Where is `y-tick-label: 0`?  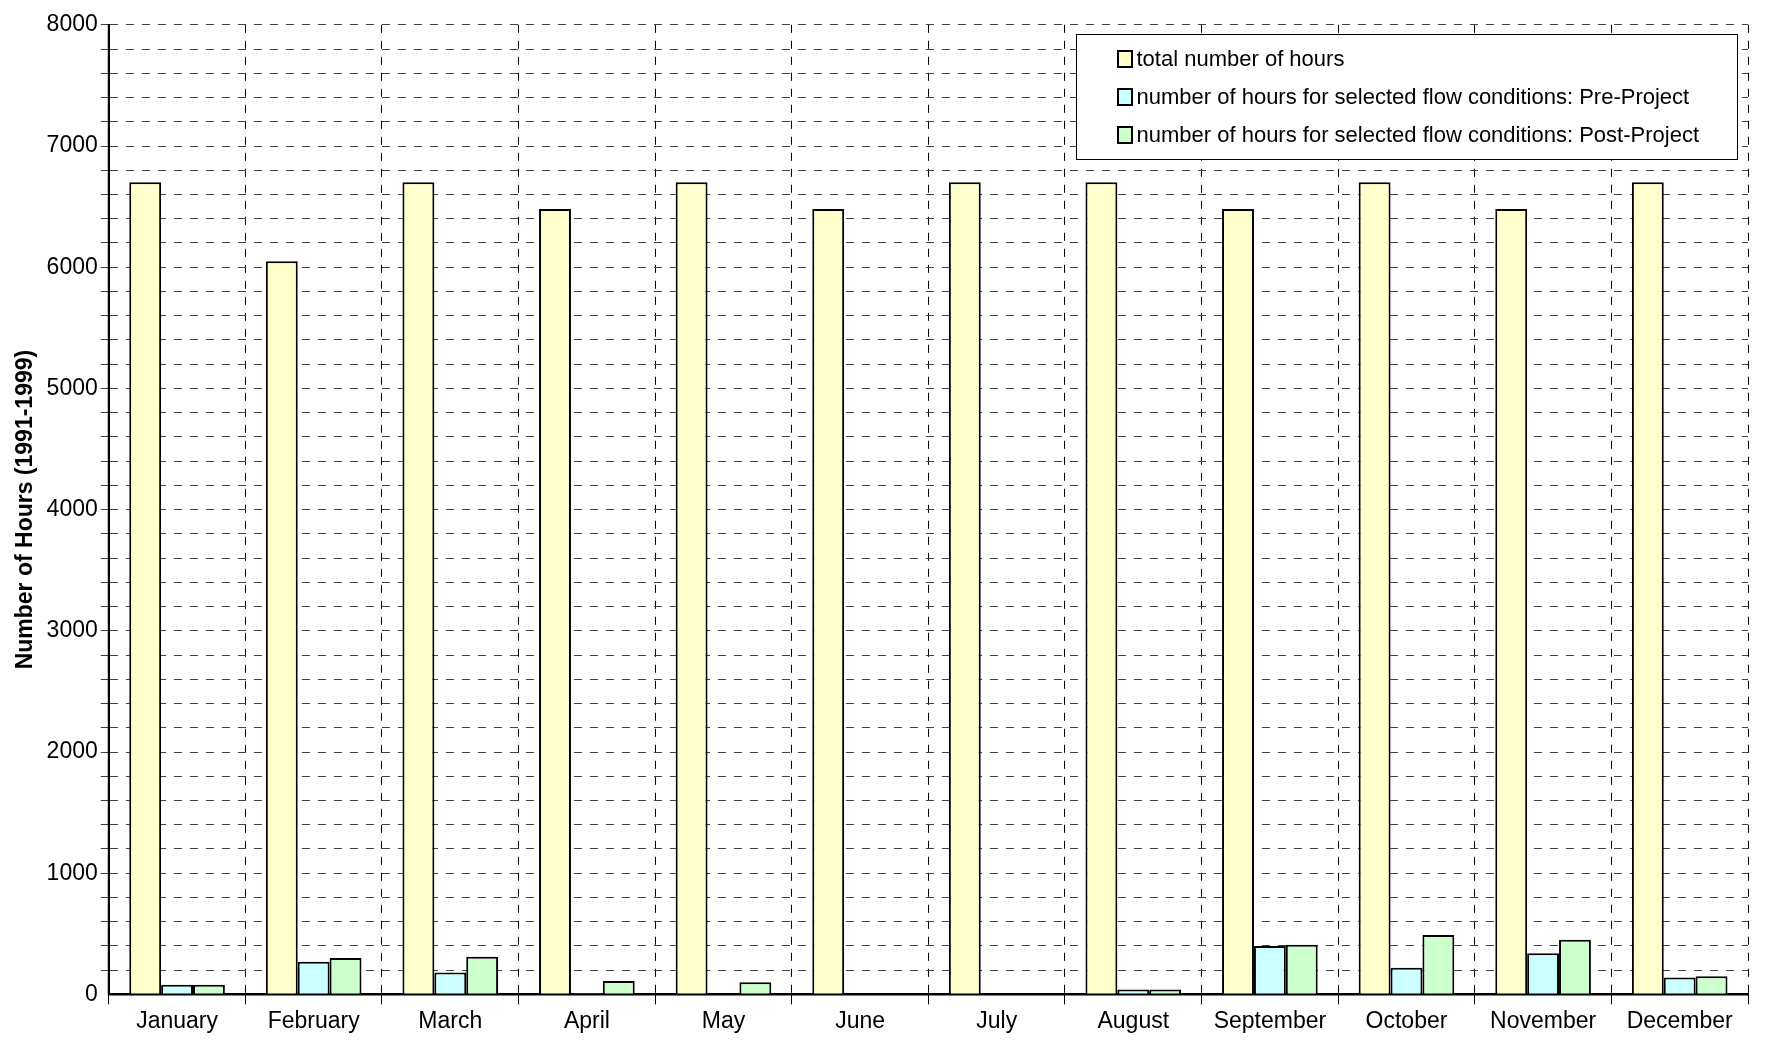 y-tick-label: 0 is located at coordinates (91, 992).